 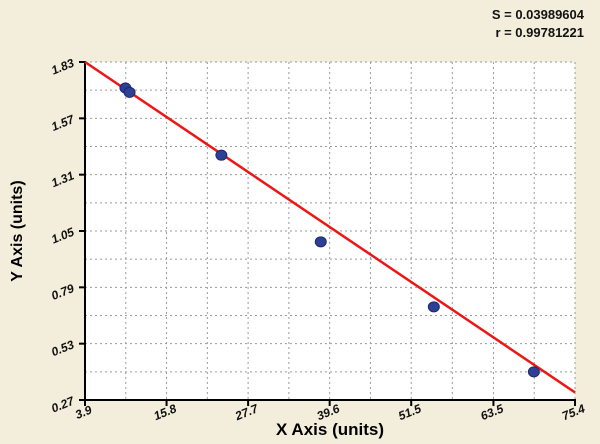 What do you see at coordinates (62, 236) in the screenshot?
I see `y-tick-label: 1.05` at bounding box center [62, 236].